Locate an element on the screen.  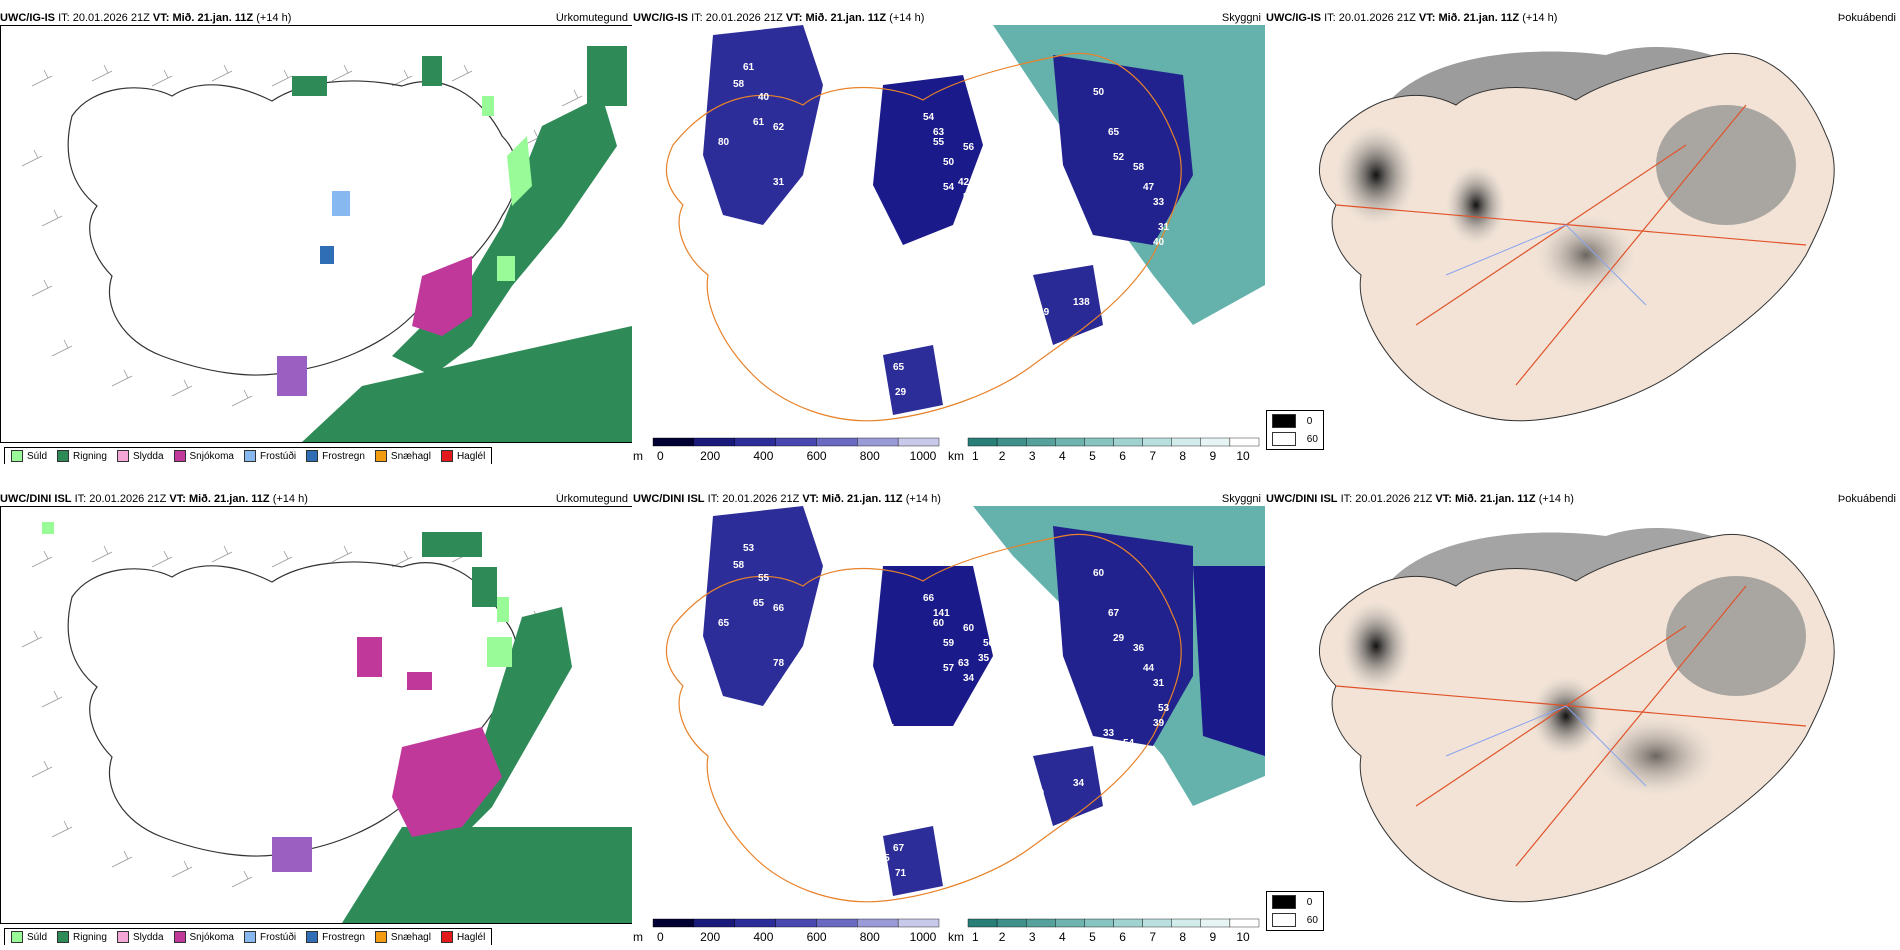
visibility-value-label: 78 is located at coordinates (779, 663).